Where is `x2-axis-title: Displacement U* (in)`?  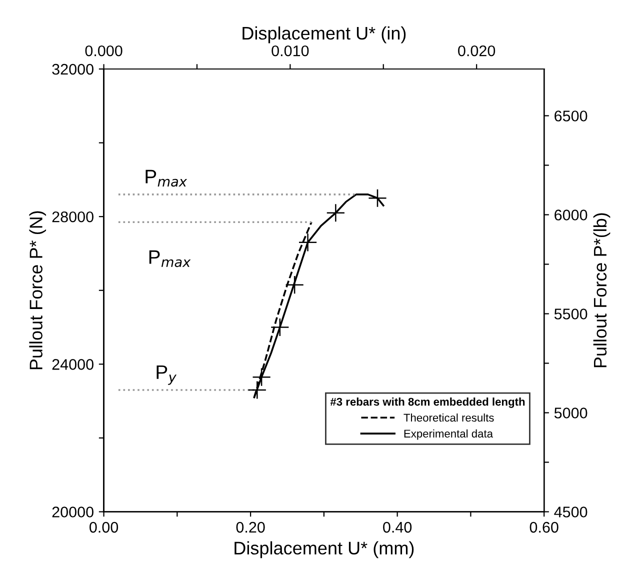
x2-axis-title: Displacement U* (in) is located at coordinates (324, 35).